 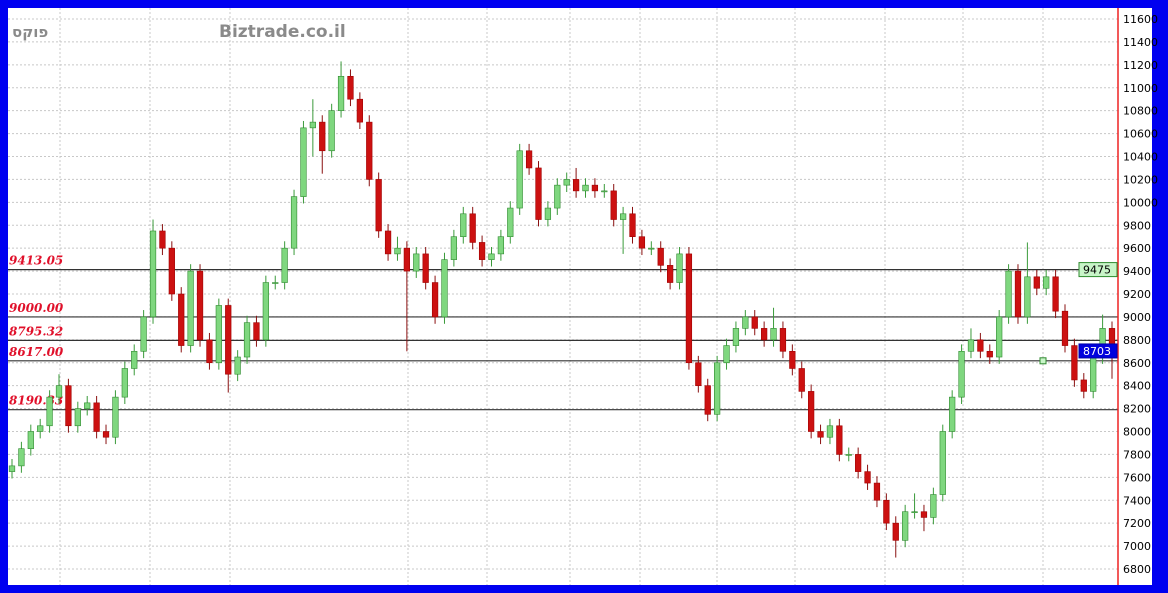 I want to click on level-label: 8795.32, so click(x=36, y=331).